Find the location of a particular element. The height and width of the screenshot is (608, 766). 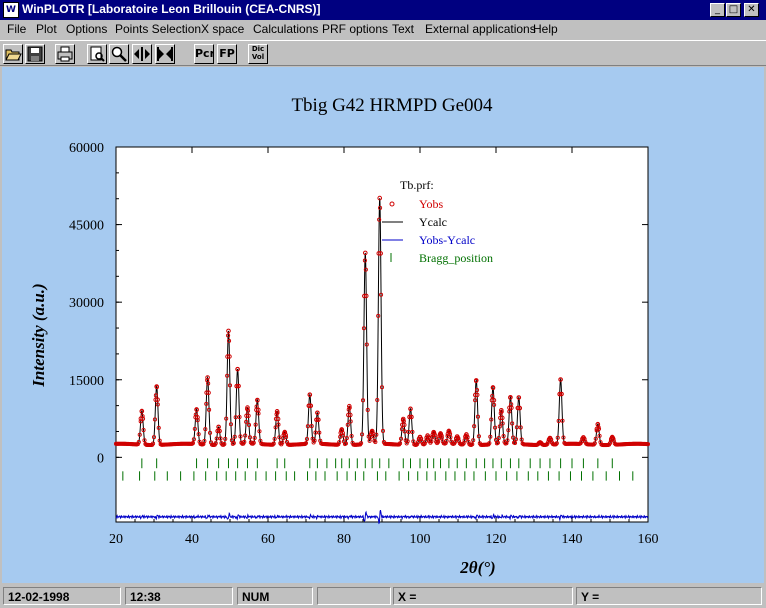

zoom-page-icon is located at coordinates (97, 54).